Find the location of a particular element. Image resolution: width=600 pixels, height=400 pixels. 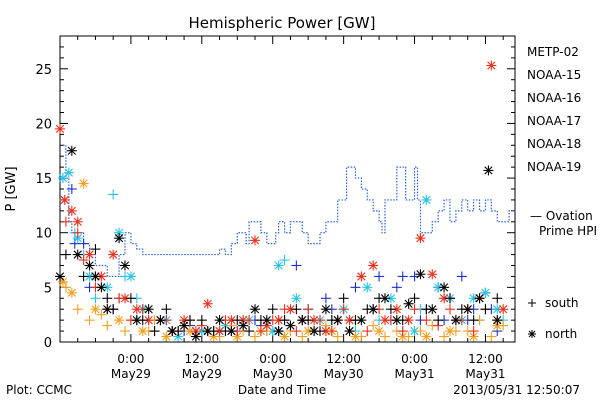

ovation-label-line2: Prime HPI is located at coordinates (568, 231).